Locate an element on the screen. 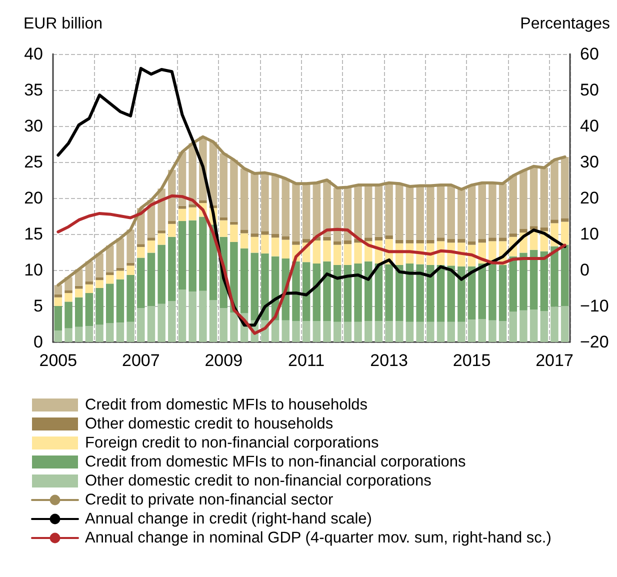 Image resolution: width=617 pixels, height=577 pixels. x-tick-label: 2011 is located at coordinates (306, 360).